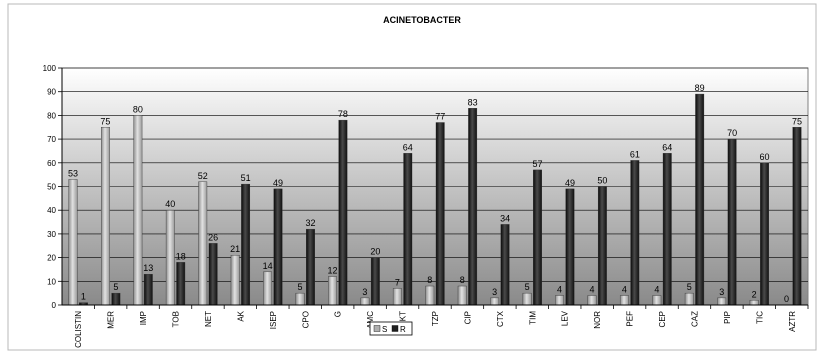 This screenshot has width=824, height=359. I want to click on data-label-r: 75, so click(797, 121).